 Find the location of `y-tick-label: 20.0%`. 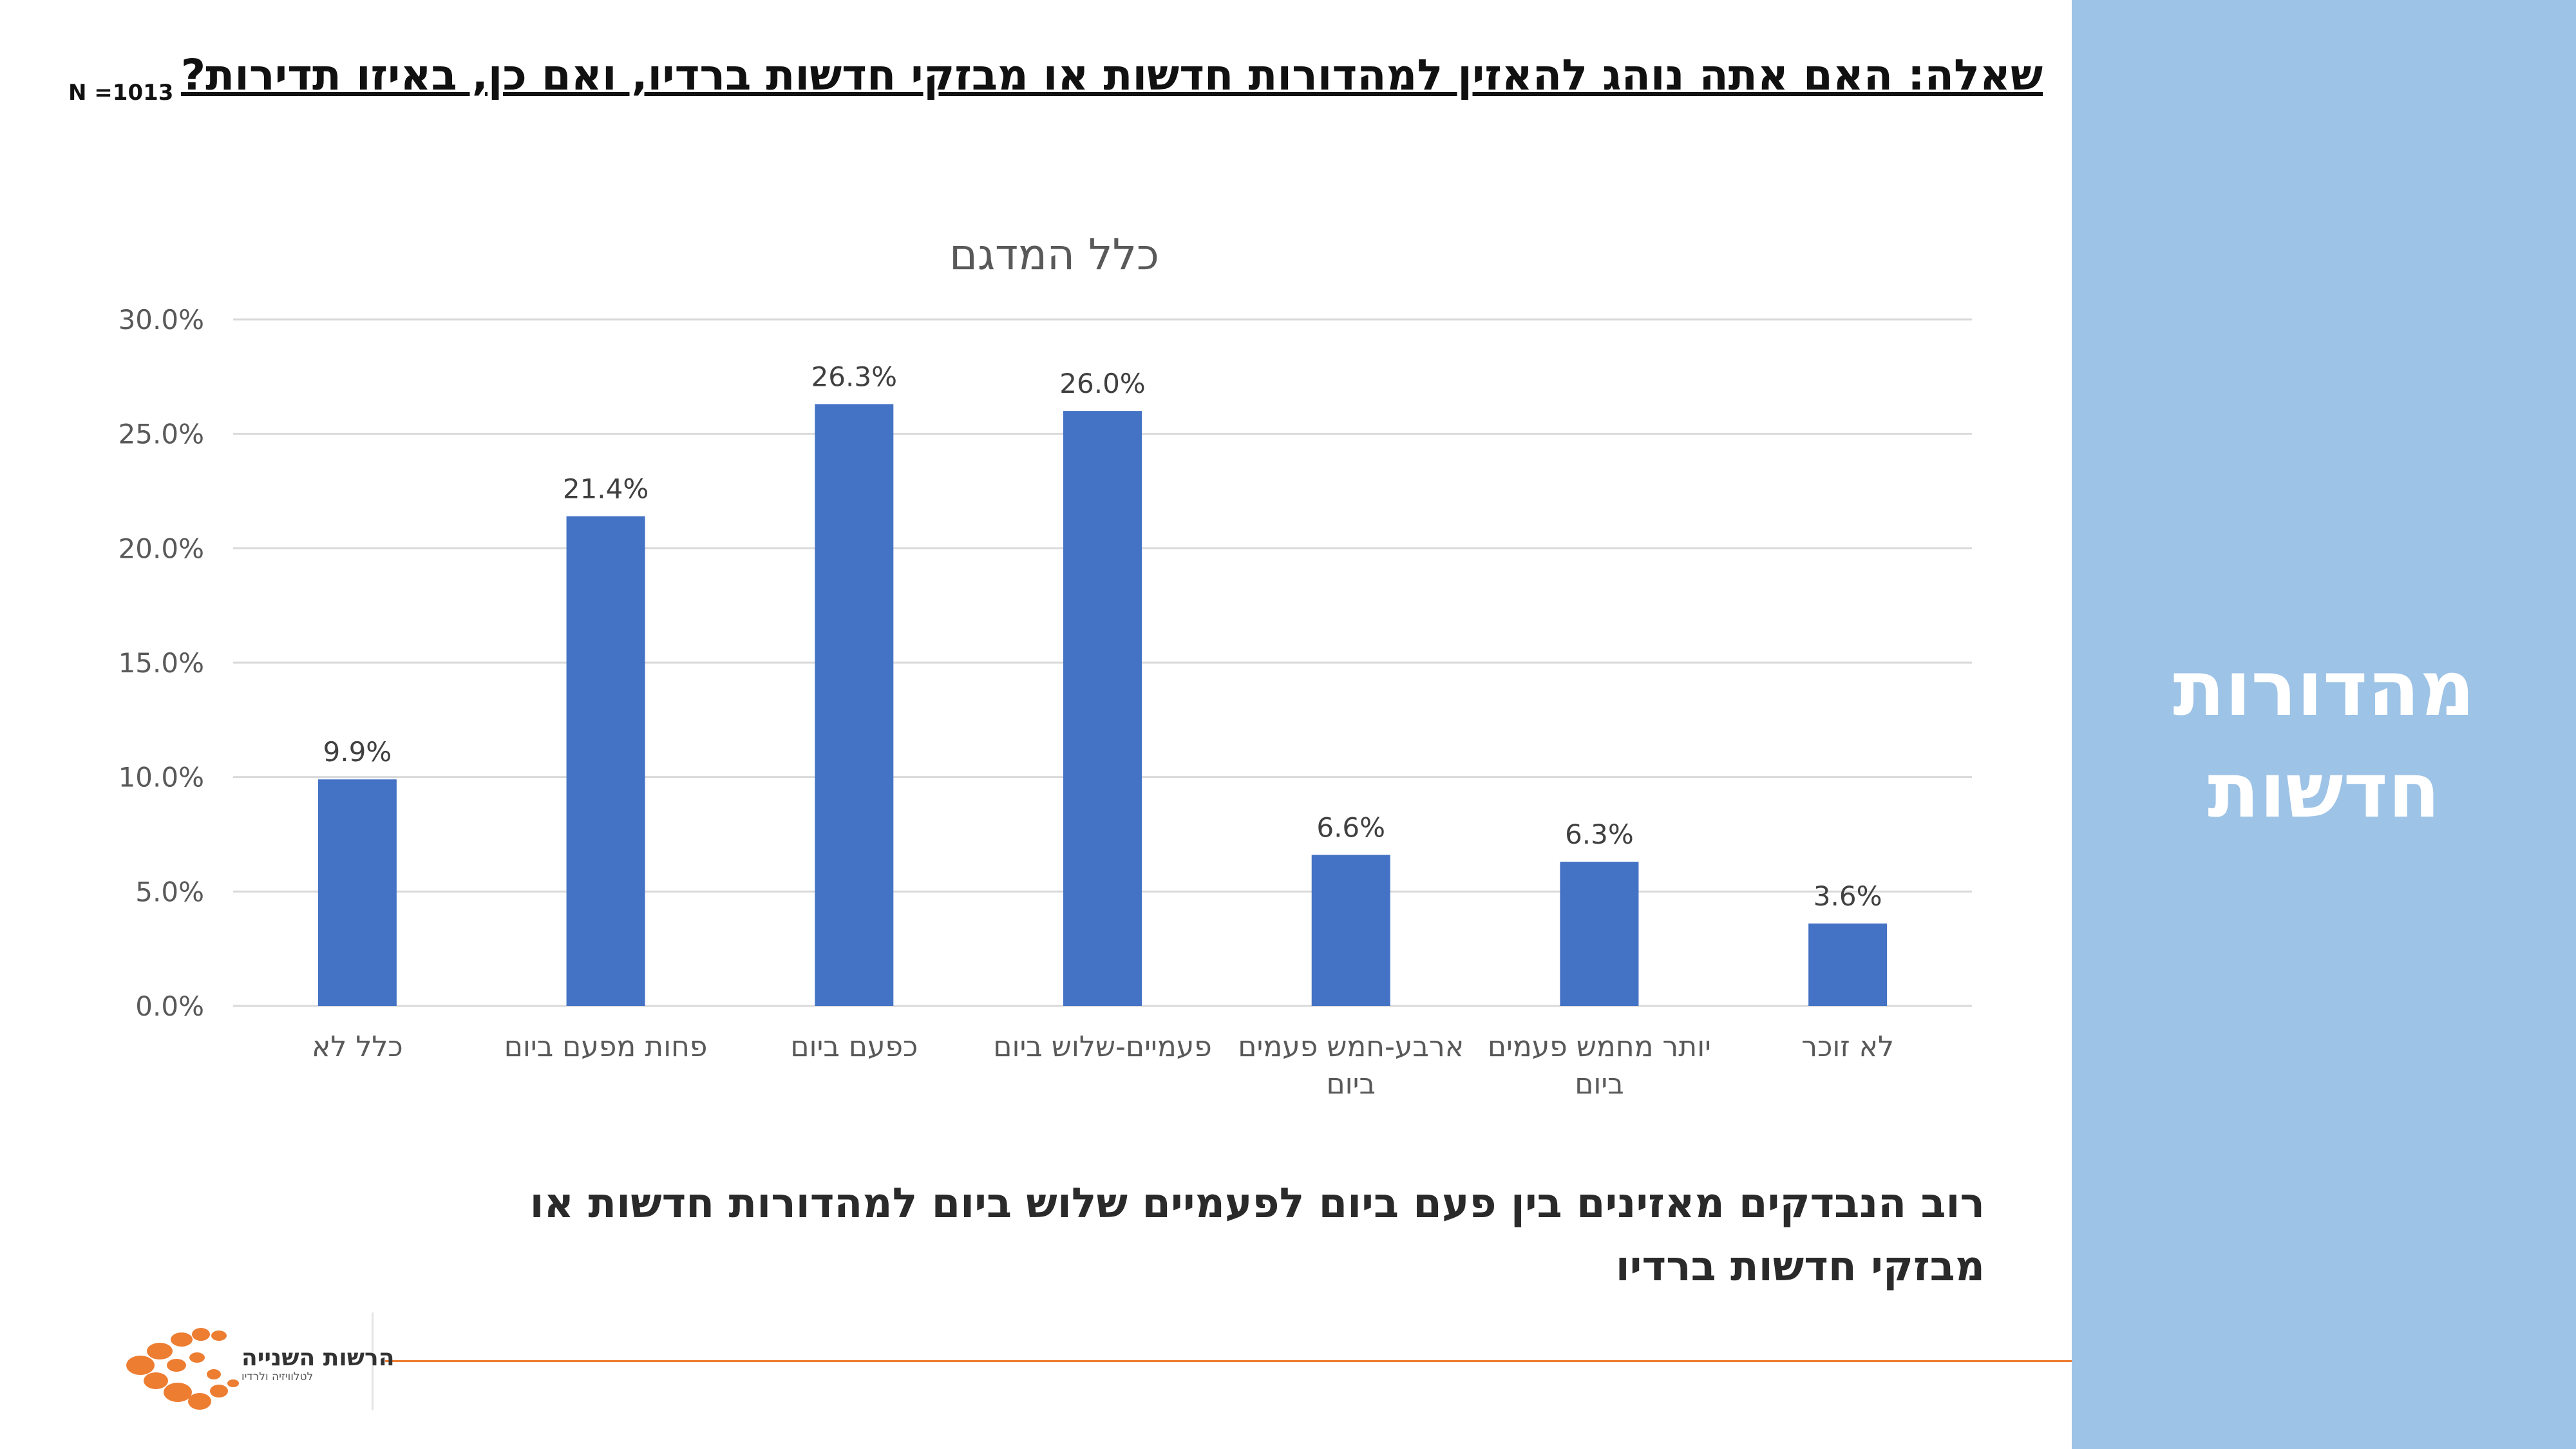

y-tick-label: 20.0% is located at coordinates (161, 548).